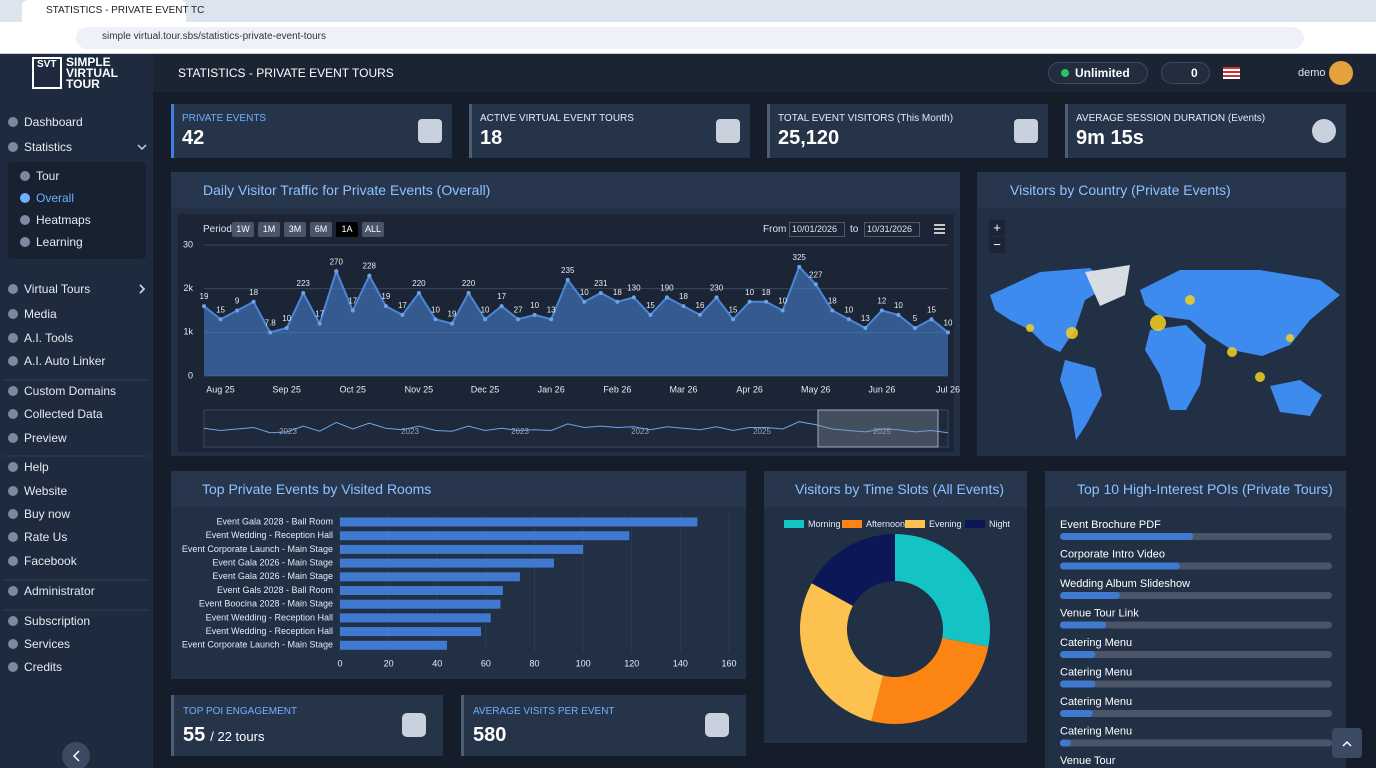  What do you see at coordinates (269, 229) in the screenshot?
I see `period-button: 1M` at bounding box center [269, 229].